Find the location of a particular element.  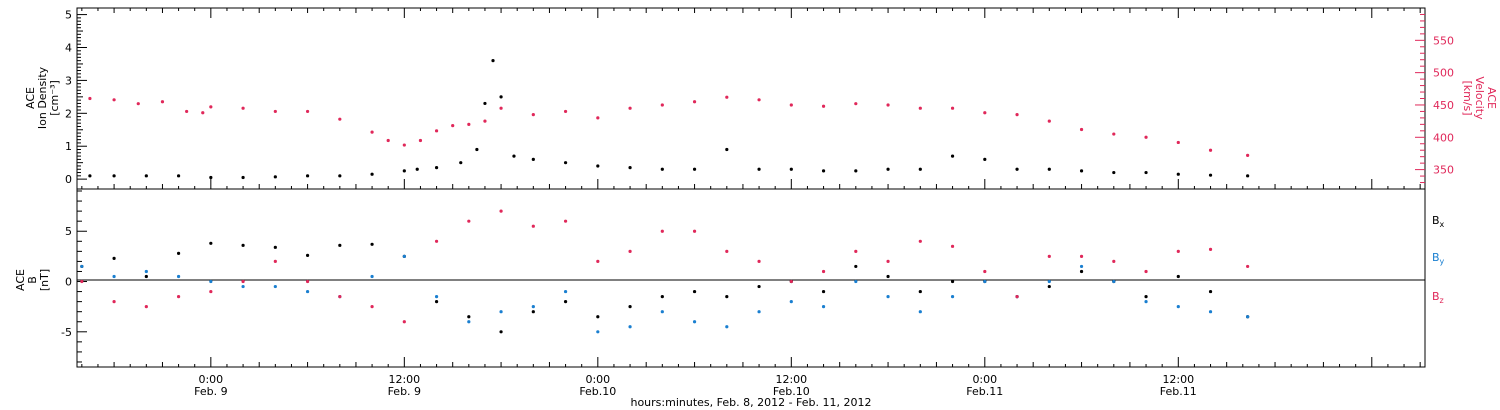

b-axis-label-3: [nT] is located at coordinates (44, 280).